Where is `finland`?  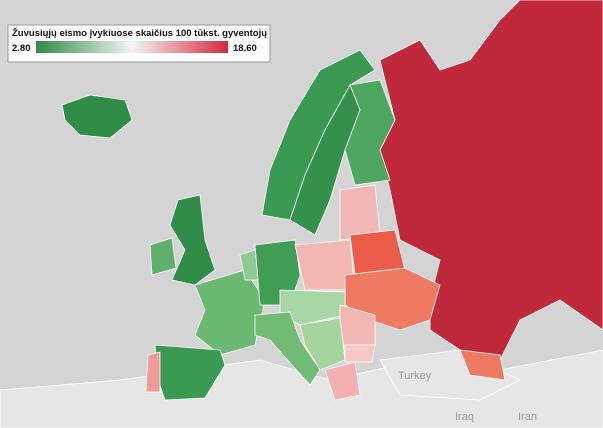 finland is located at coordinates (370, 132).